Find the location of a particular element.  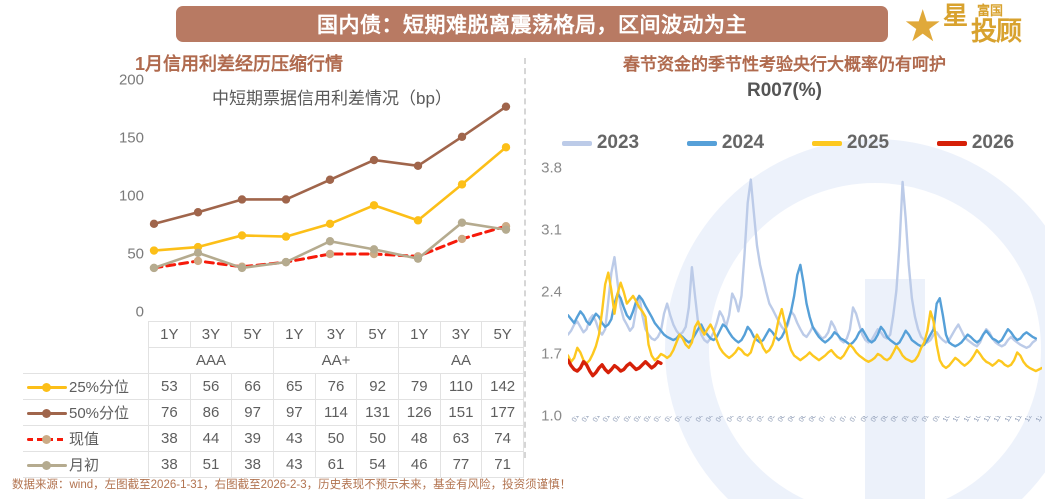

legend-label: 2024 is located at coordinates (743, 142).